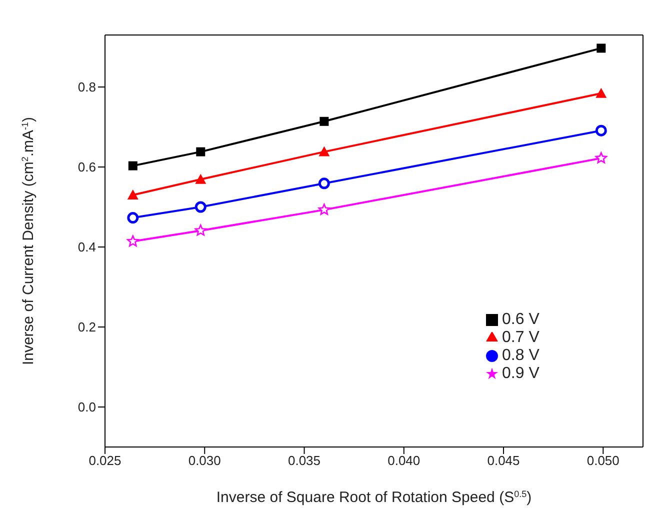 The width and height of the screenshot is (645, 529). Describe the element at coordinates (105, 460) in the screenshot. I see `x-tick-label: 0.025` at that location.